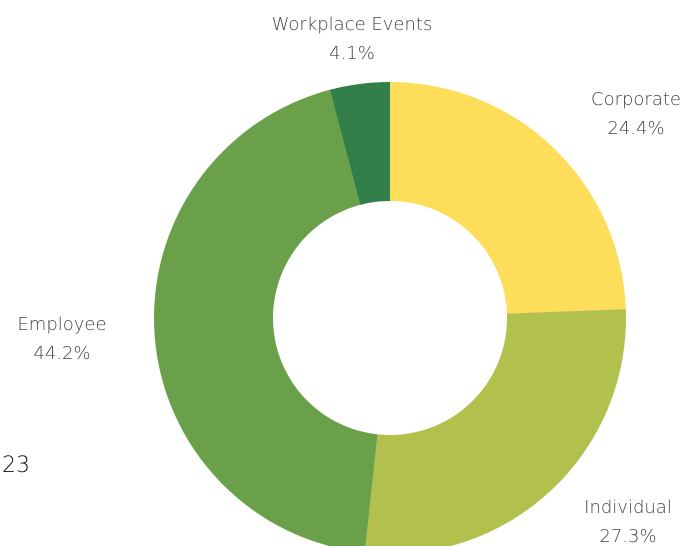 The width and height of the screenshot is (699, 546). What do you see at coordinates (636, 99) in the screenshot?
I see `segment-label: Corporate` at bounding box center [636, 99].